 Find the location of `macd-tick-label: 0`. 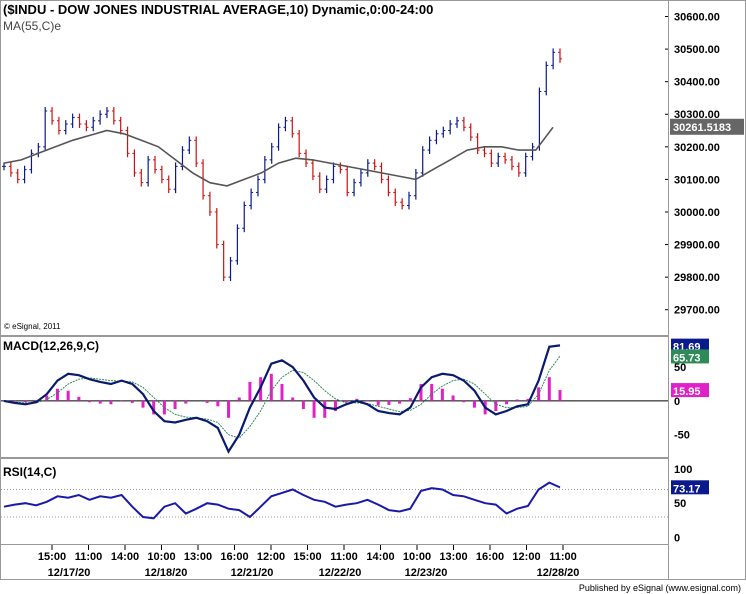

macd-tick-label: 0 is located at coordinates (677, 402).